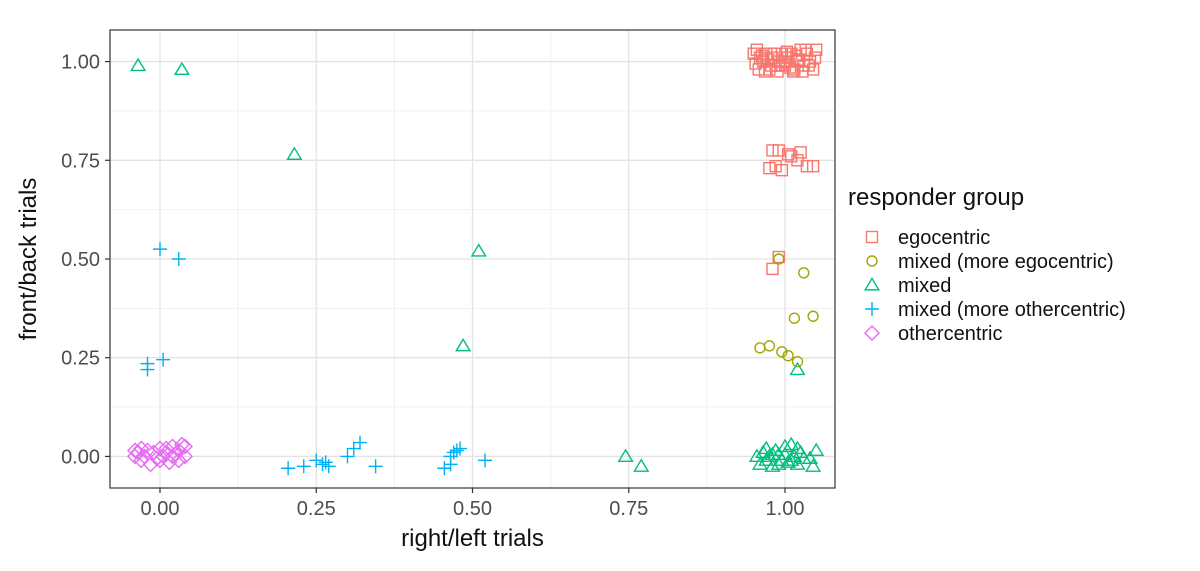 The width and height of the screenshot is (1200, 571). I want to click on x-tick-label: 1.00, so click(785, 509).